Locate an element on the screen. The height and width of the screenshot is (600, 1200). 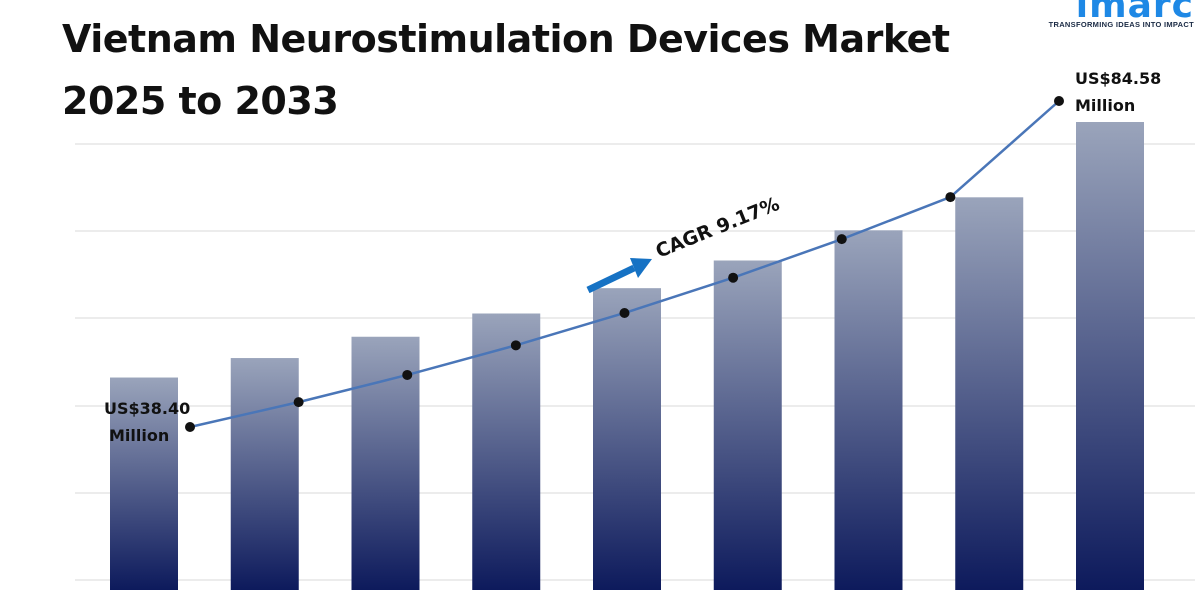
trend-point-2029 is located at coordinates (624, 312).